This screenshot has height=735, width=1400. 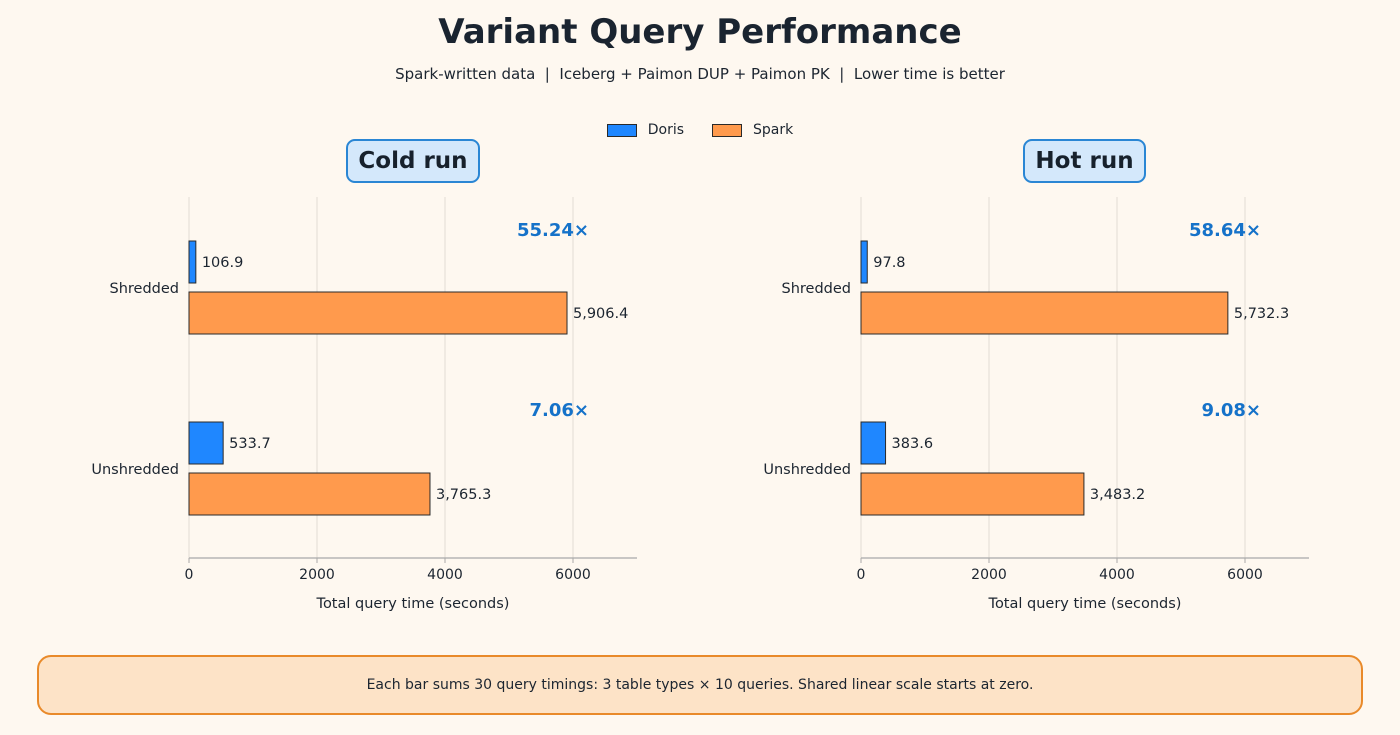 I want to click on x-tick-label-1-2: 4000, so click(x=1117, y=575).